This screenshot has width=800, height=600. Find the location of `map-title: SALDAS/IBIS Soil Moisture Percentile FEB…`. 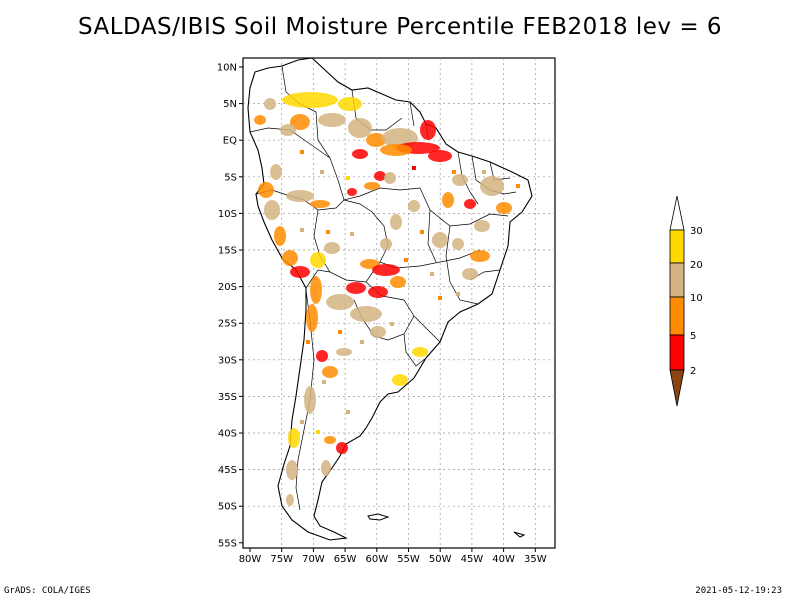

map-title: SALDAS/IBIS Soil Moisture Percentile FEB… is located at coordinates (400, 27).